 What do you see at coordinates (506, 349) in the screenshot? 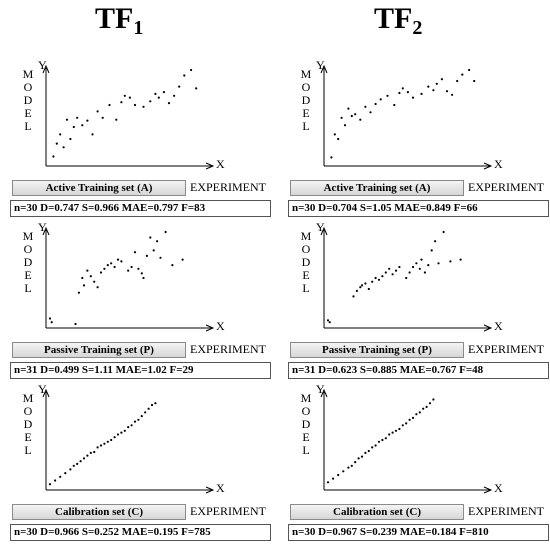
I see `x-axis-label: EXPERIMENT` at bounding box center [506, 349].